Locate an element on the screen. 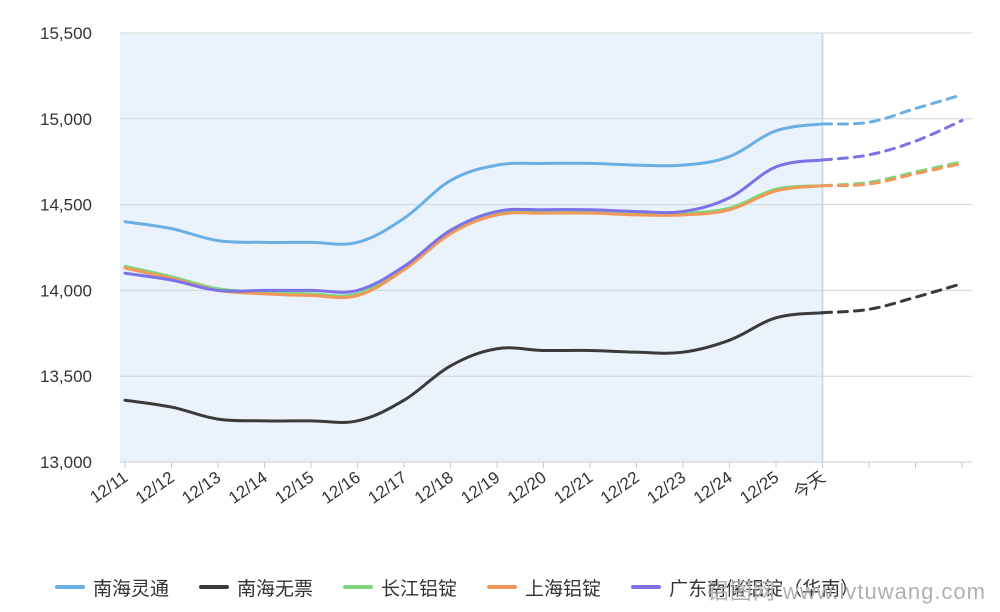 This screenshot has height=612, width=1000. y-tick-label: 14,500 is located at coordinates (66, 205).